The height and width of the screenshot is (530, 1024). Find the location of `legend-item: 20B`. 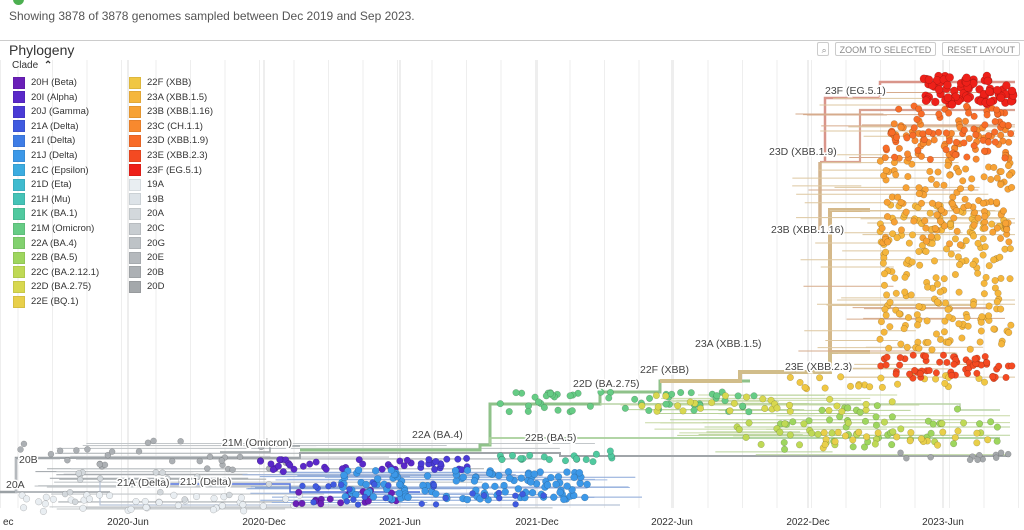

legend-item: 20B is located at coordinates (146, 272).